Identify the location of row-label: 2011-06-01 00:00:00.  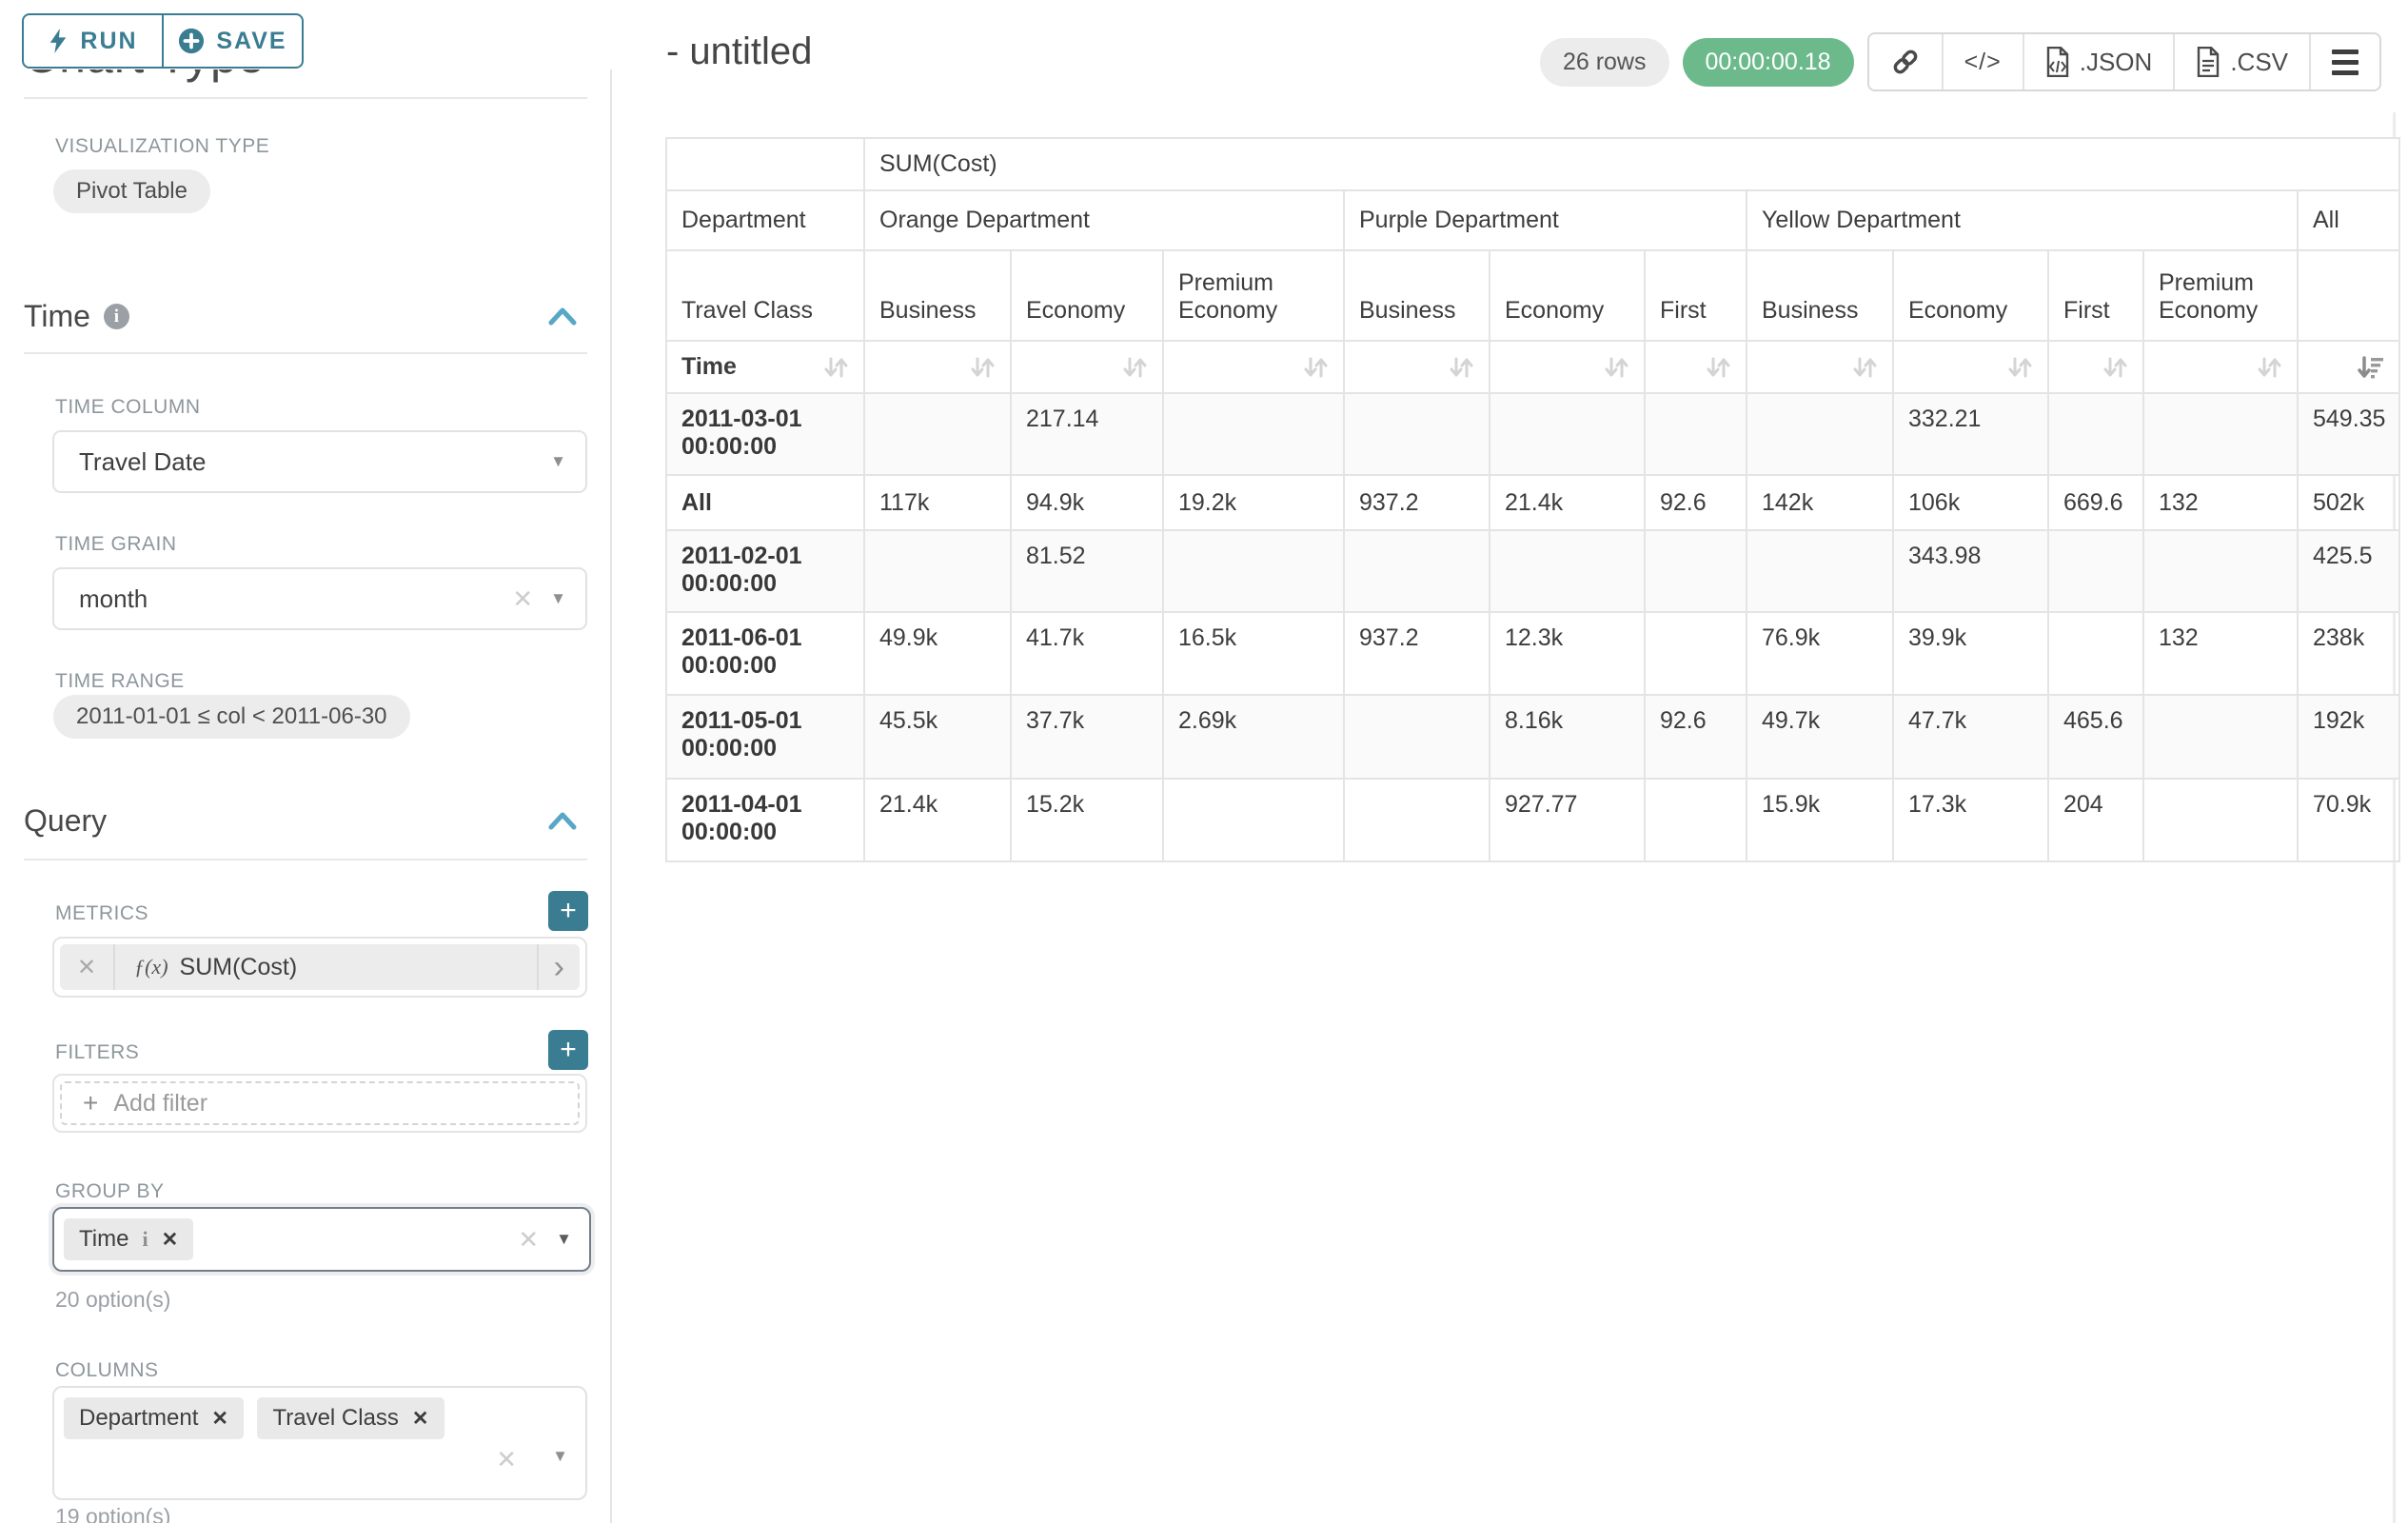
(765, 653).